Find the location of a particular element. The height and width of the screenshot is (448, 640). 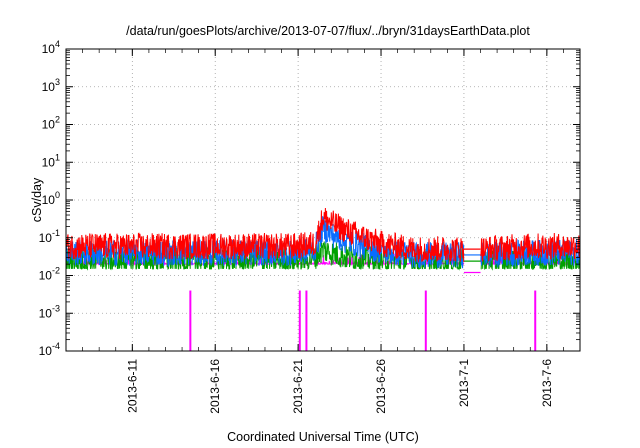

x-tick-label: 2013-6-26 is located at coordinates (381, 386).